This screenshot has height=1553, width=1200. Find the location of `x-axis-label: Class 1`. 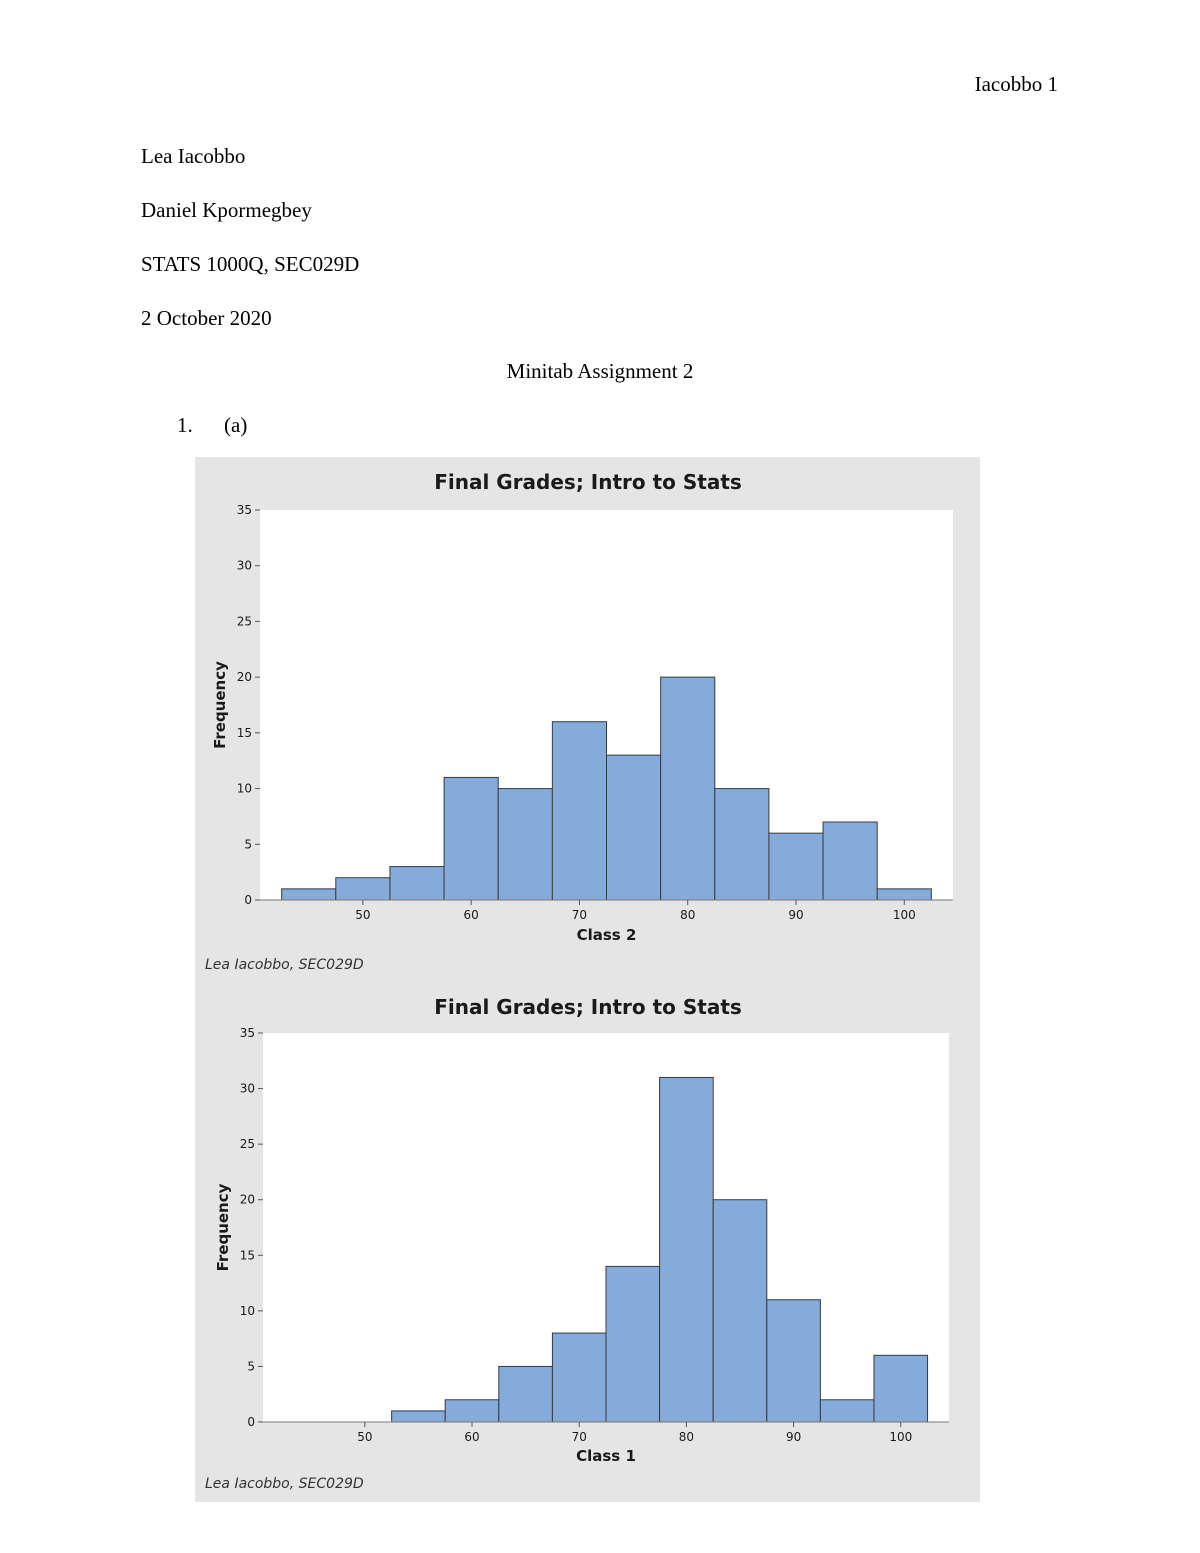

x-axis-label: Class 1 is located at coordinates (606, 1456).